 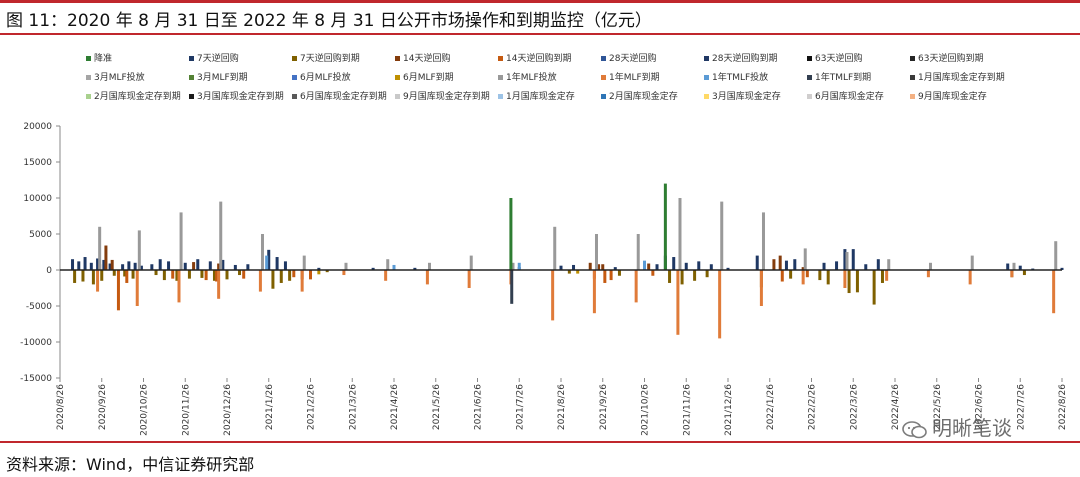 I want to click on legend-item: 28天逆回购到期, so click(x=740, y=59).